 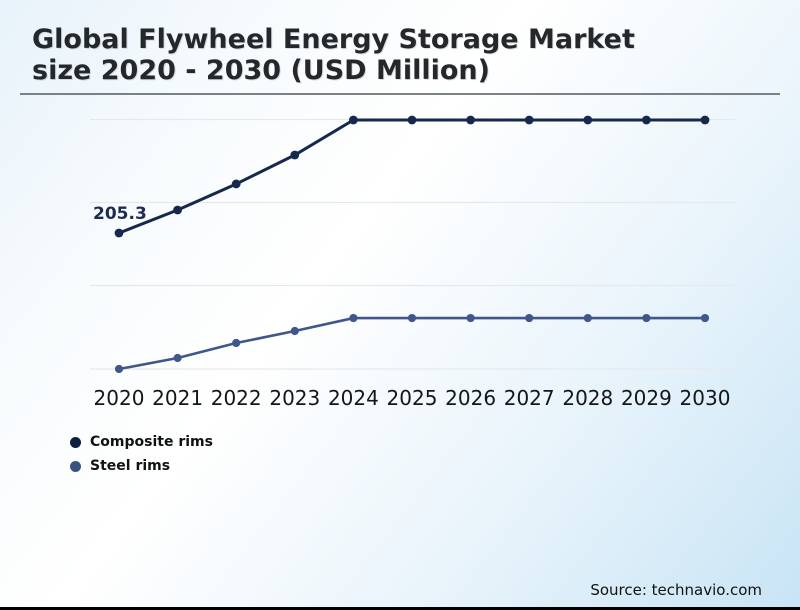 What do you see at coordinates (705, 398) in the screenshot?
I see `x-tick-label-2030: 2030` at bounding box center [705, 398].